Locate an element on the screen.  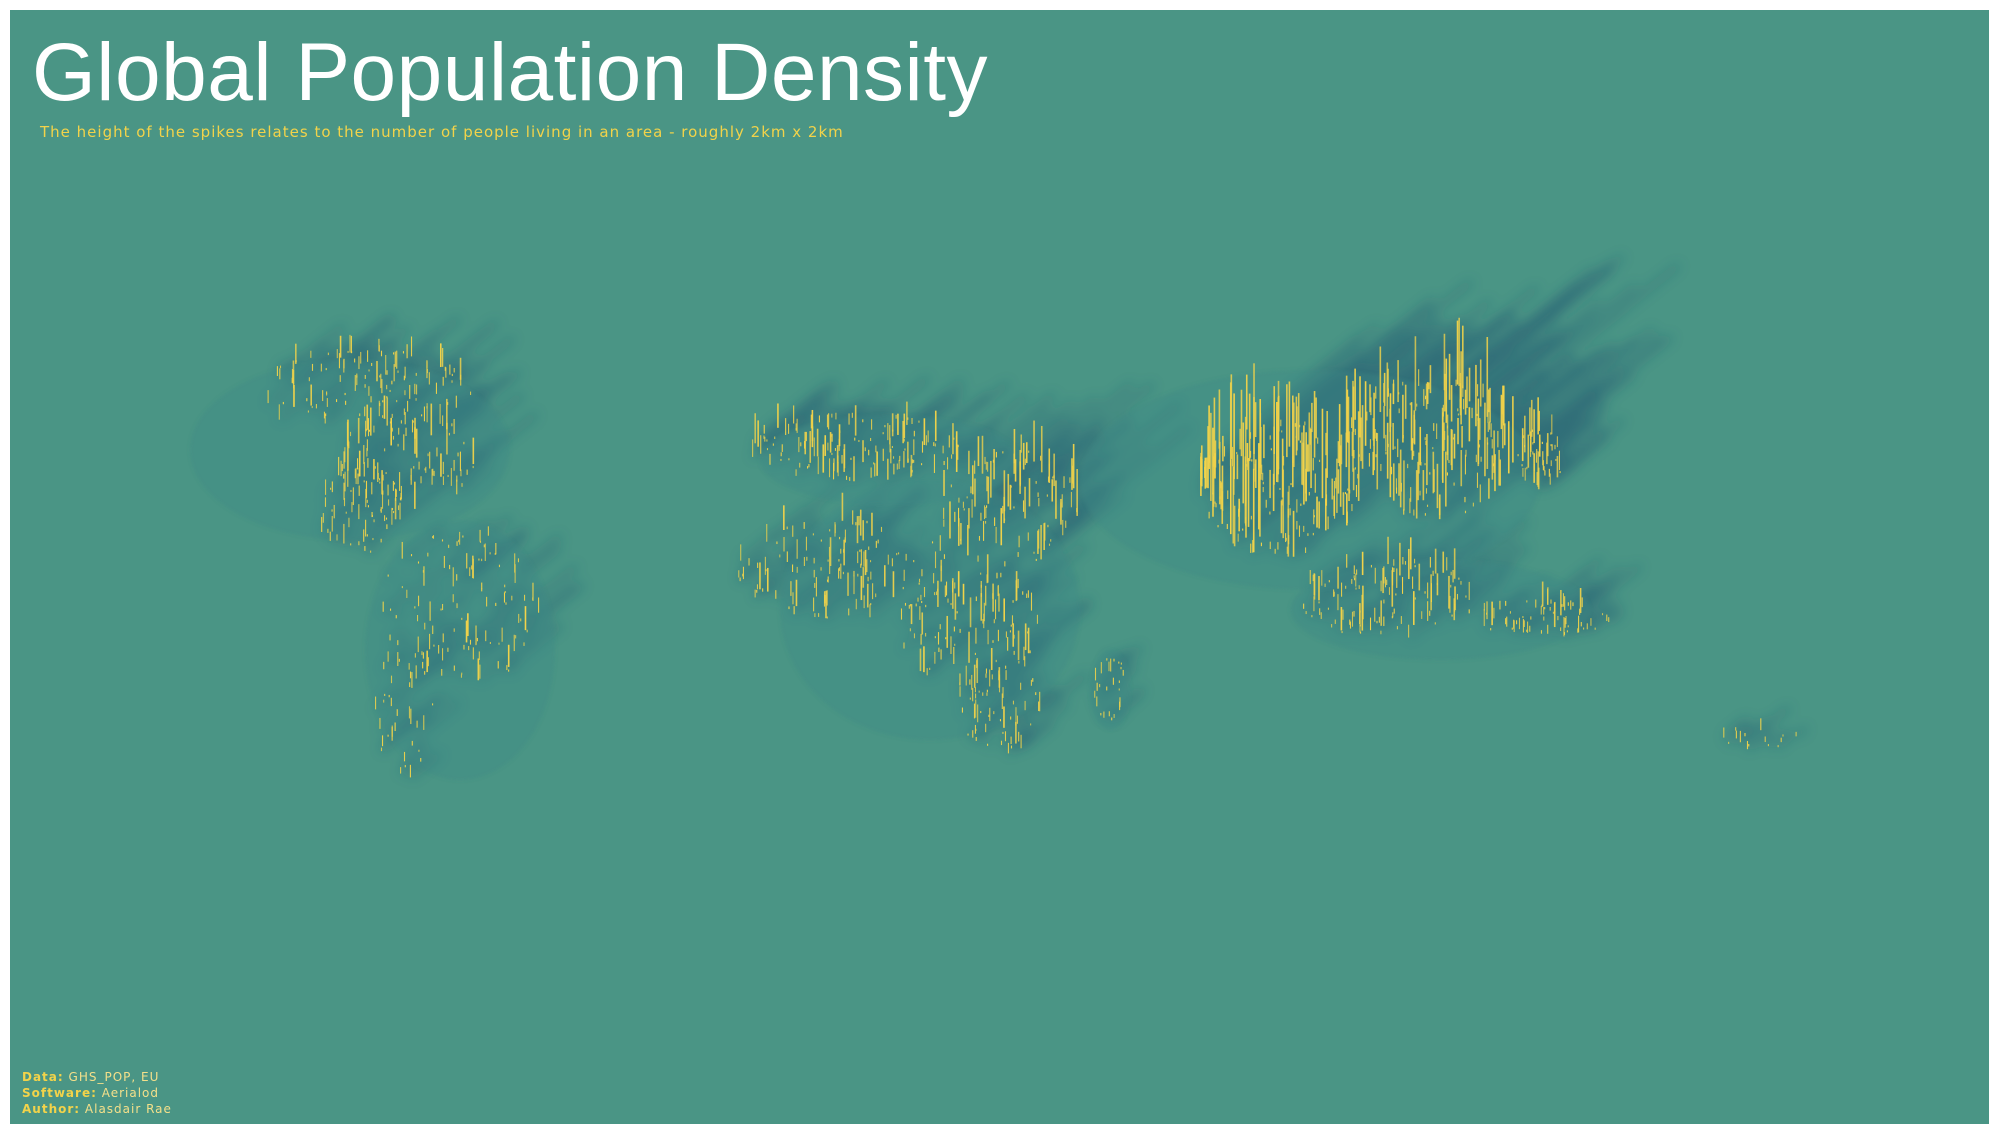
credit-author-key: Author: is located at coordinates (51, 1109).